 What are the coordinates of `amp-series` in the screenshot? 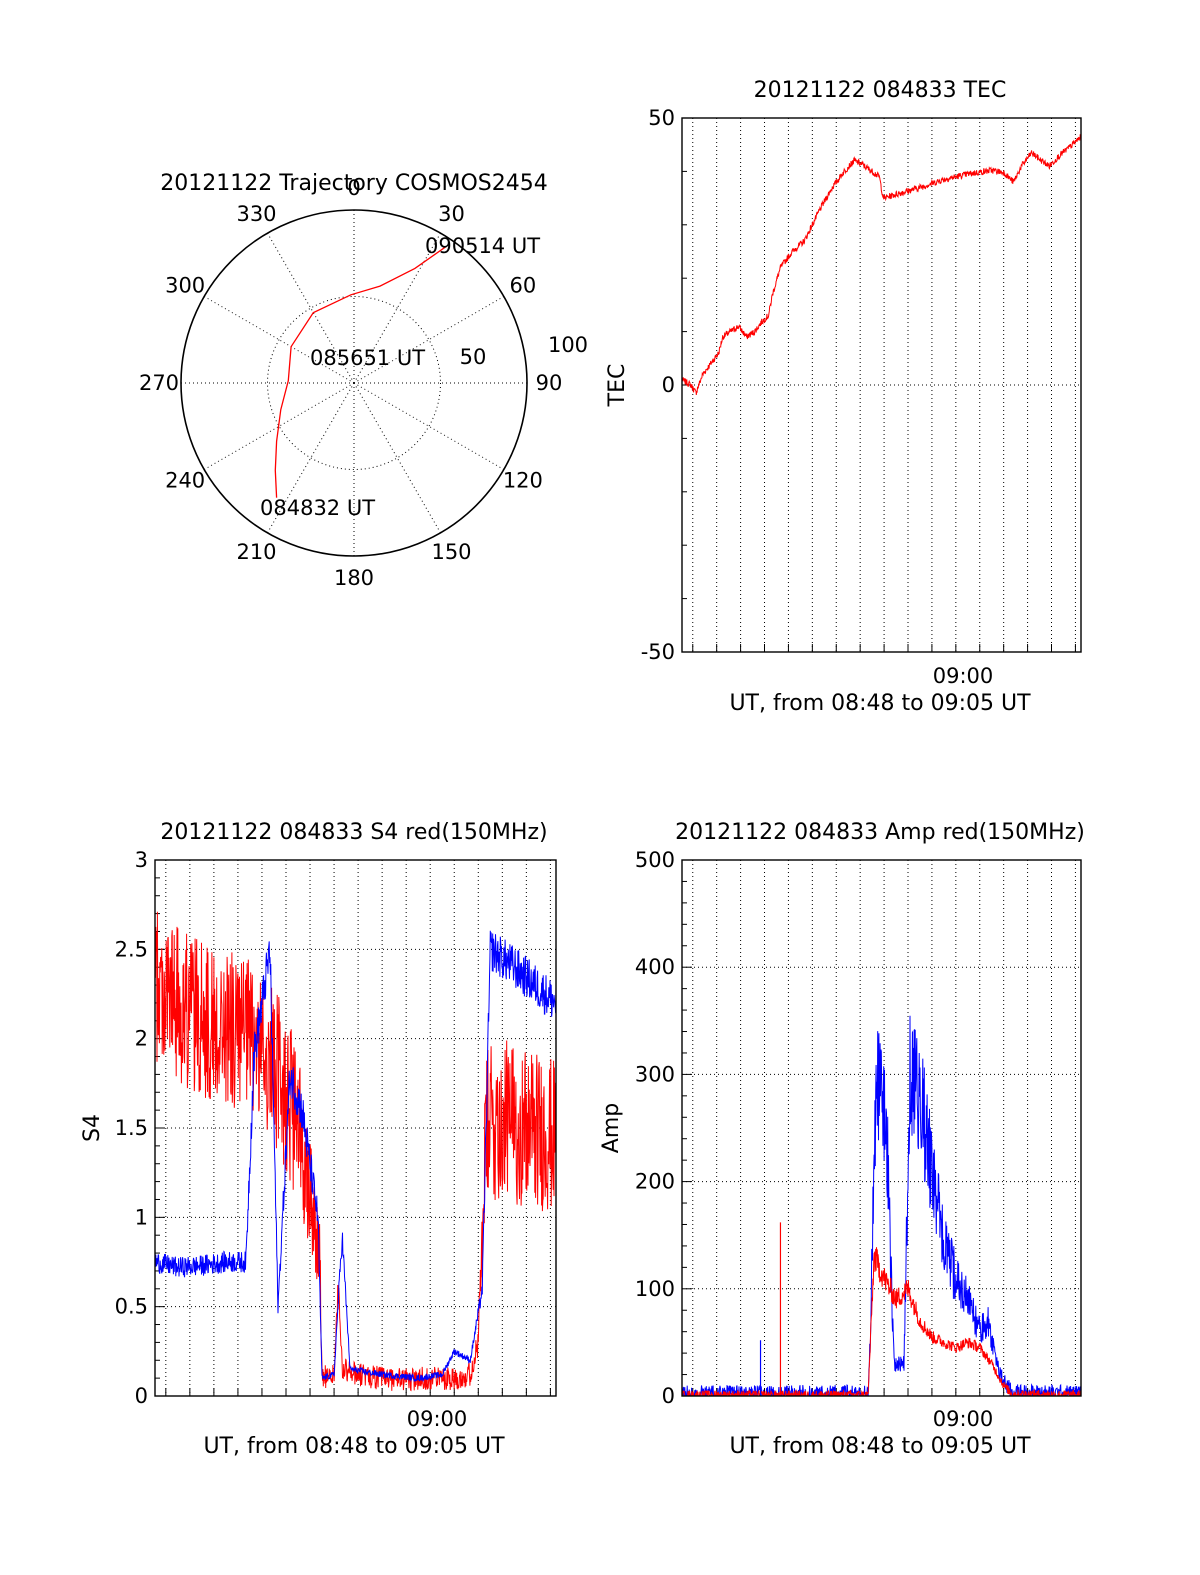 It's located at (881, 1205).